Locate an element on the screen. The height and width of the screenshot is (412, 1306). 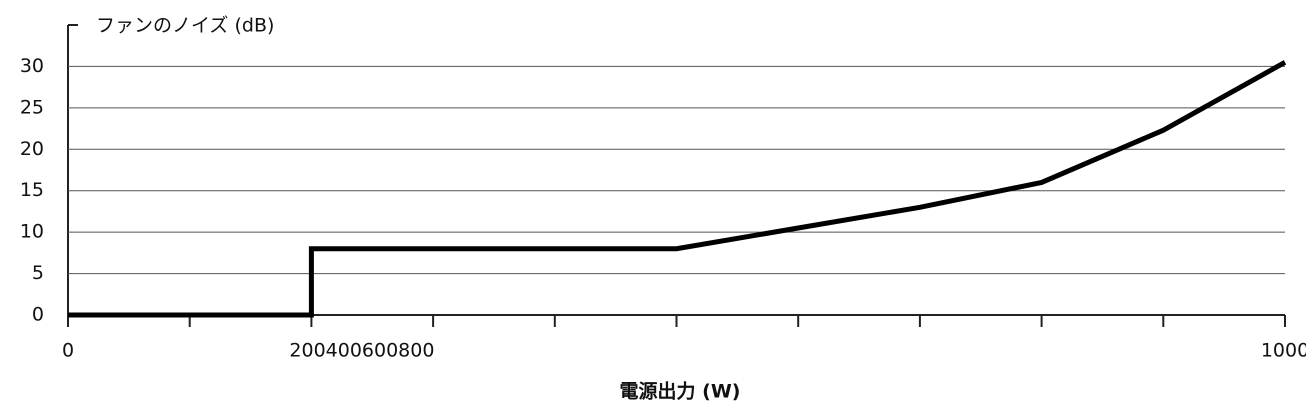
y-tick-label: 5 is located at coordinates (38, 273).